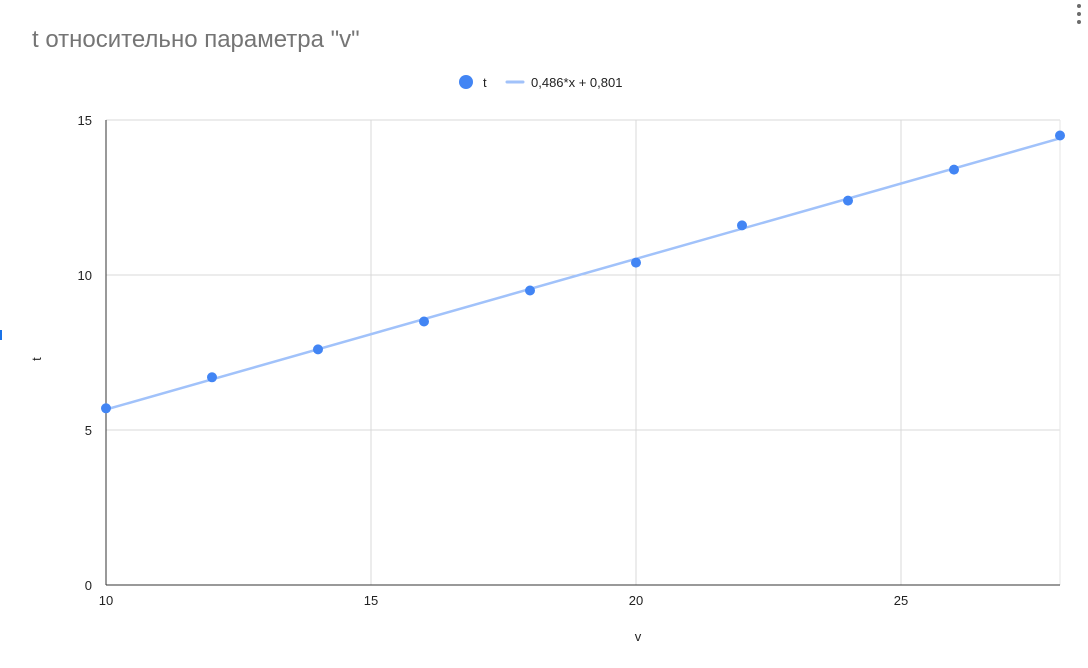  What do you see at coordinates (576, 82) in the screenshot?
I see `legend-label-trendline: 0,486*x + 0,801` at bounding box center [576, 82].